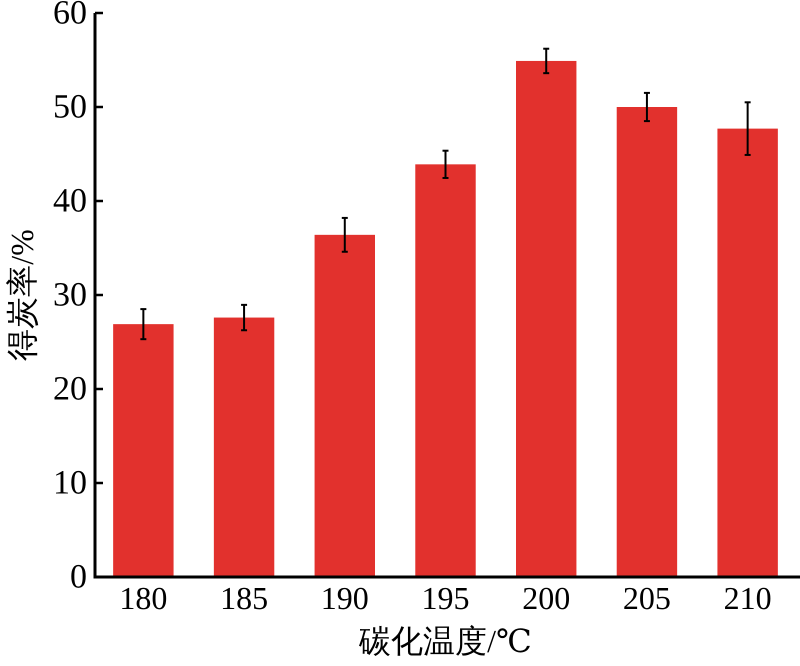 The width and height of the screenshot is (800, 666). Describe the element at coordinates (22, 295) in the screenshot. I see `y-axis-title: 得炭率/%` at that location.